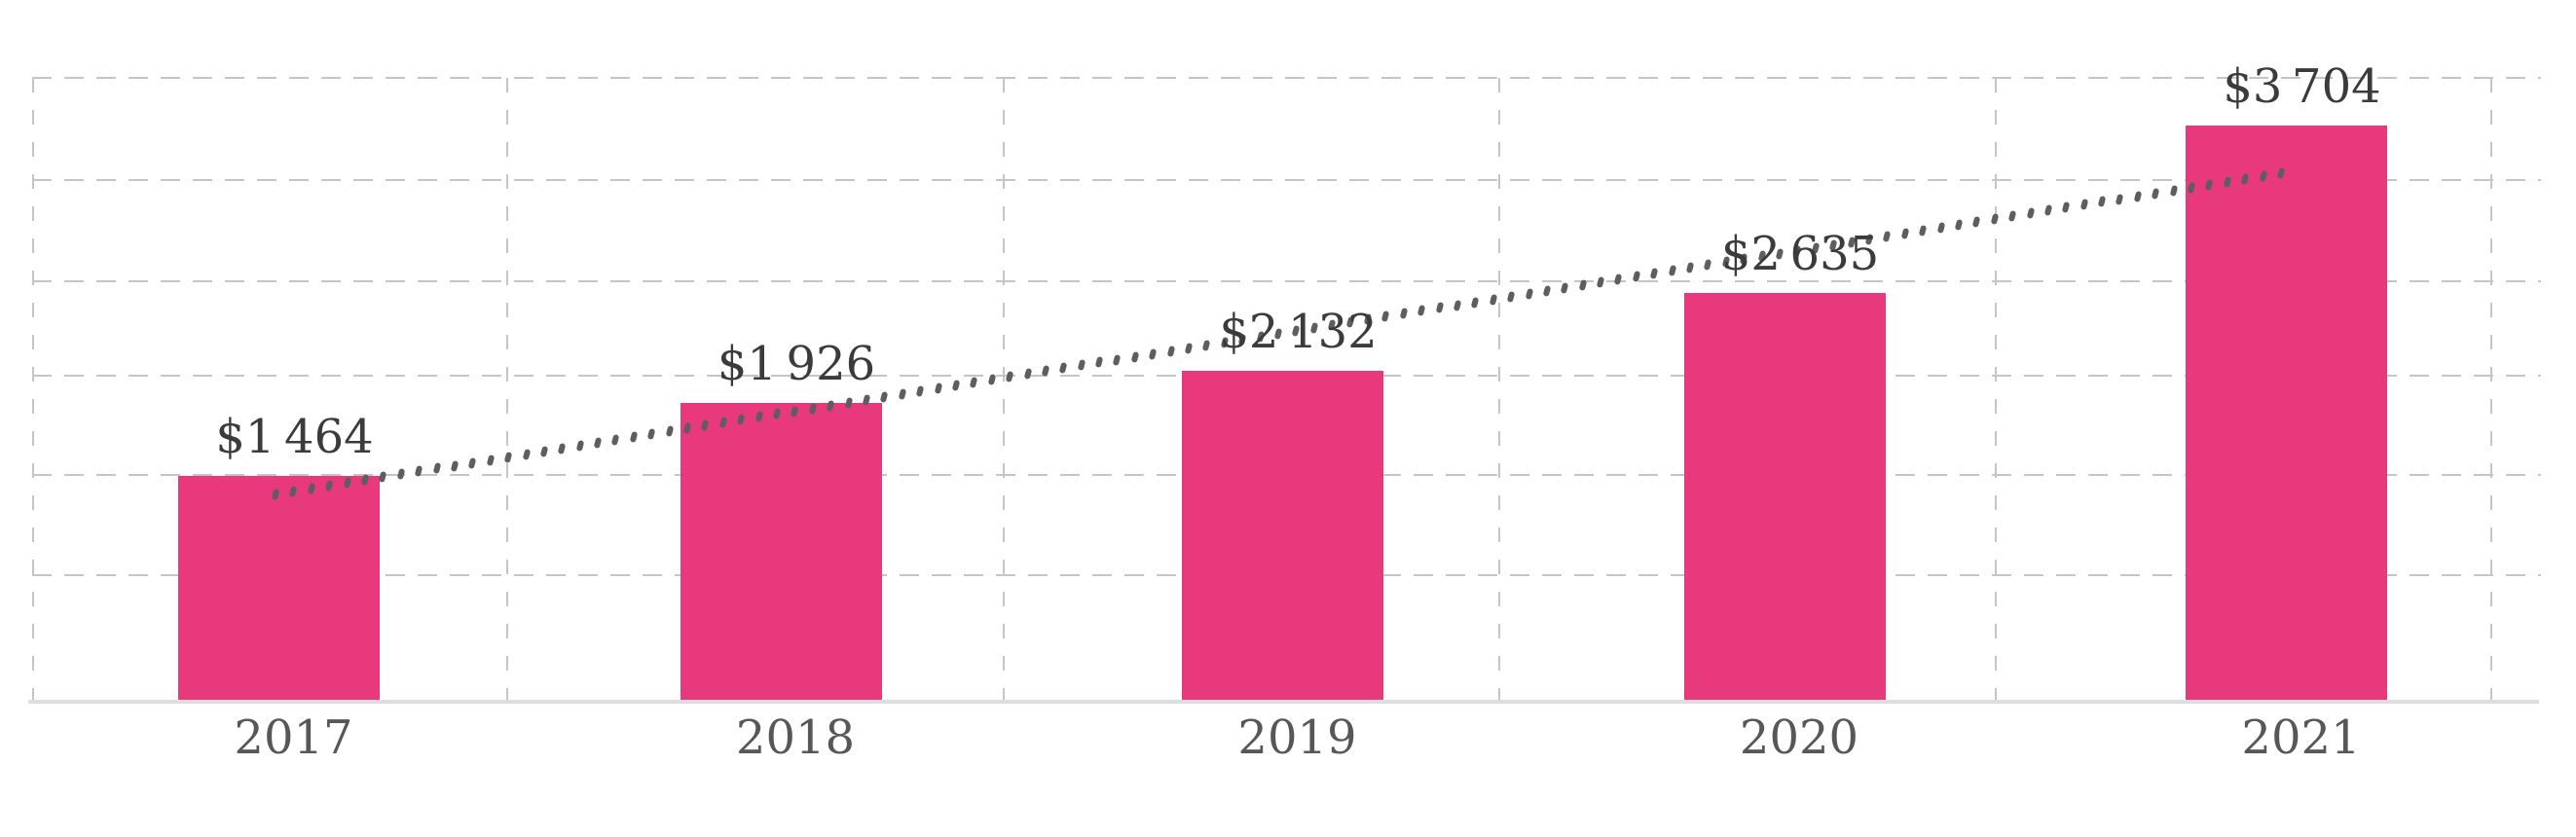 The height and width of the screenshot is (837, 2576). Describe the element at coordinates (279, 587) in the screenshot. I see `bar-2017` at that location.